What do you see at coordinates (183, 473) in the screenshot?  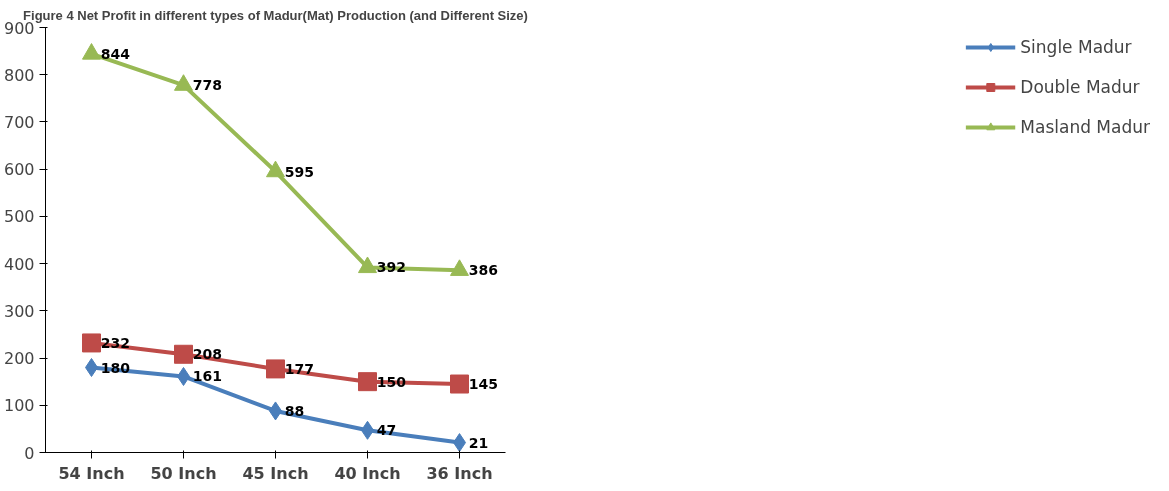 I see `x-tick-label: 50 Inch` at bounding box center [183, 473].